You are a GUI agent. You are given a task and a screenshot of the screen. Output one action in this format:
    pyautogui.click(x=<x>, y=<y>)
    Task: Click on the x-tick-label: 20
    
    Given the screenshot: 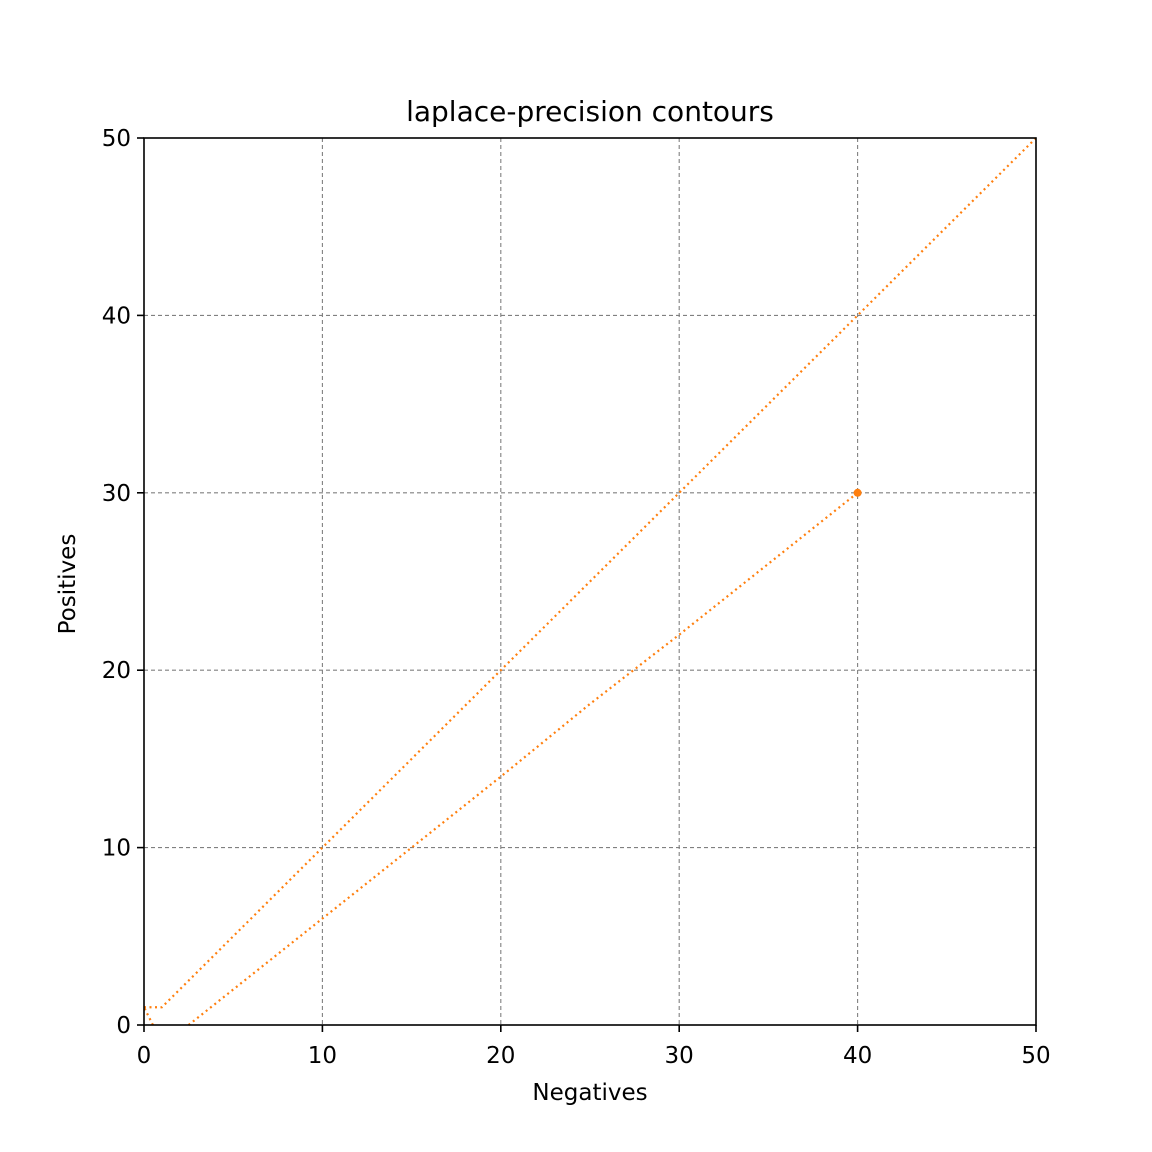 What is the action you would take?
    pyautogui.click(x=500, y=1056)
    